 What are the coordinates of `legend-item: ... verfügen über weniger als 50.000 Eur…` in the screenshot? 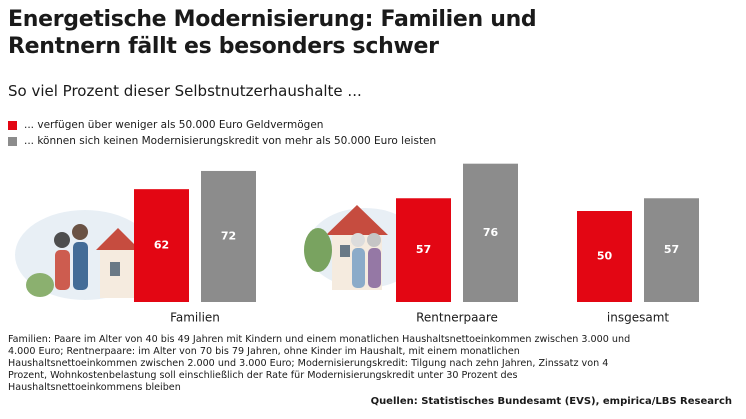 It's located at (165, 125).